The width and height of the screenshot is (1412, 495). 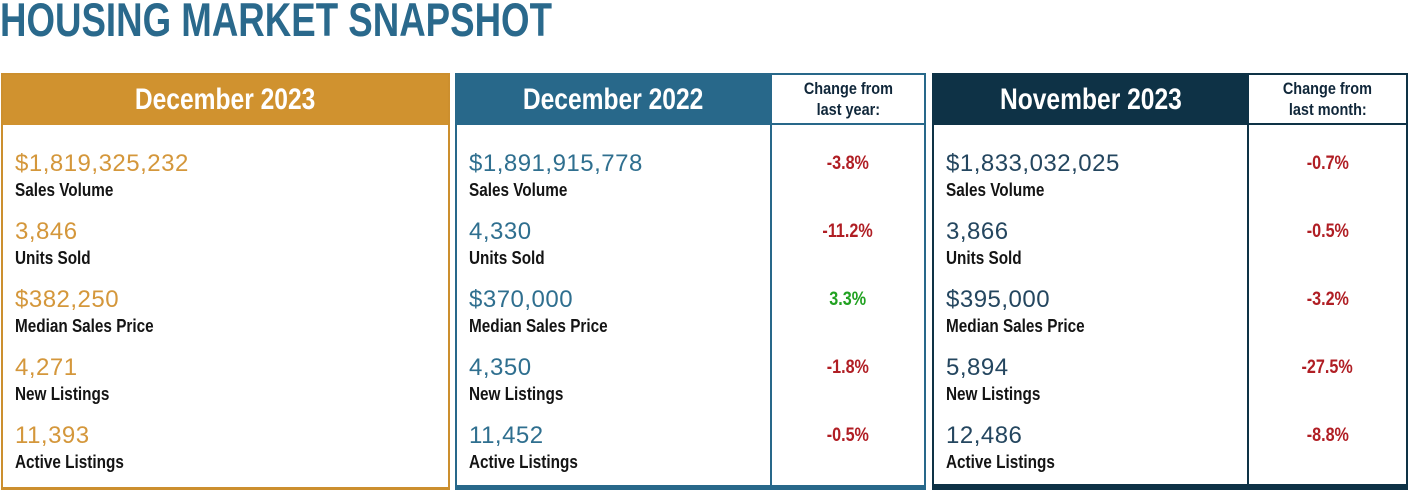 I want to click on change-value-text: -3.2%, so click(x=1327, y=299).